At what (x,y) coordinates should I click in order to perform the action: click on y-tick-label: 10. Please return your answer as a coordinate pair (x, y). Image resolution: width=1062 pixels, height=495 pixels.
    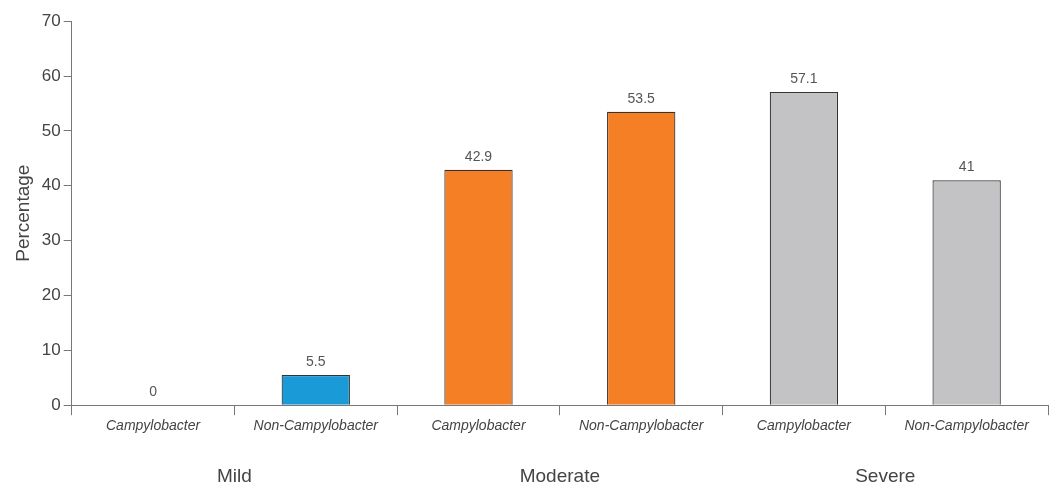
    Looking at the image, I should click on (51, 350).